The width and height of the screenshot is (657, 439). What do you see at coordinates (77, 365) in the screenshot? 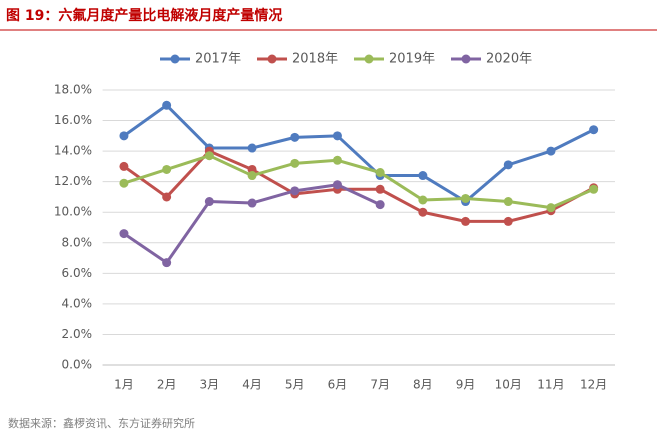
I see `y-tick-label: 0.0%` at bounding box center [77, 365].